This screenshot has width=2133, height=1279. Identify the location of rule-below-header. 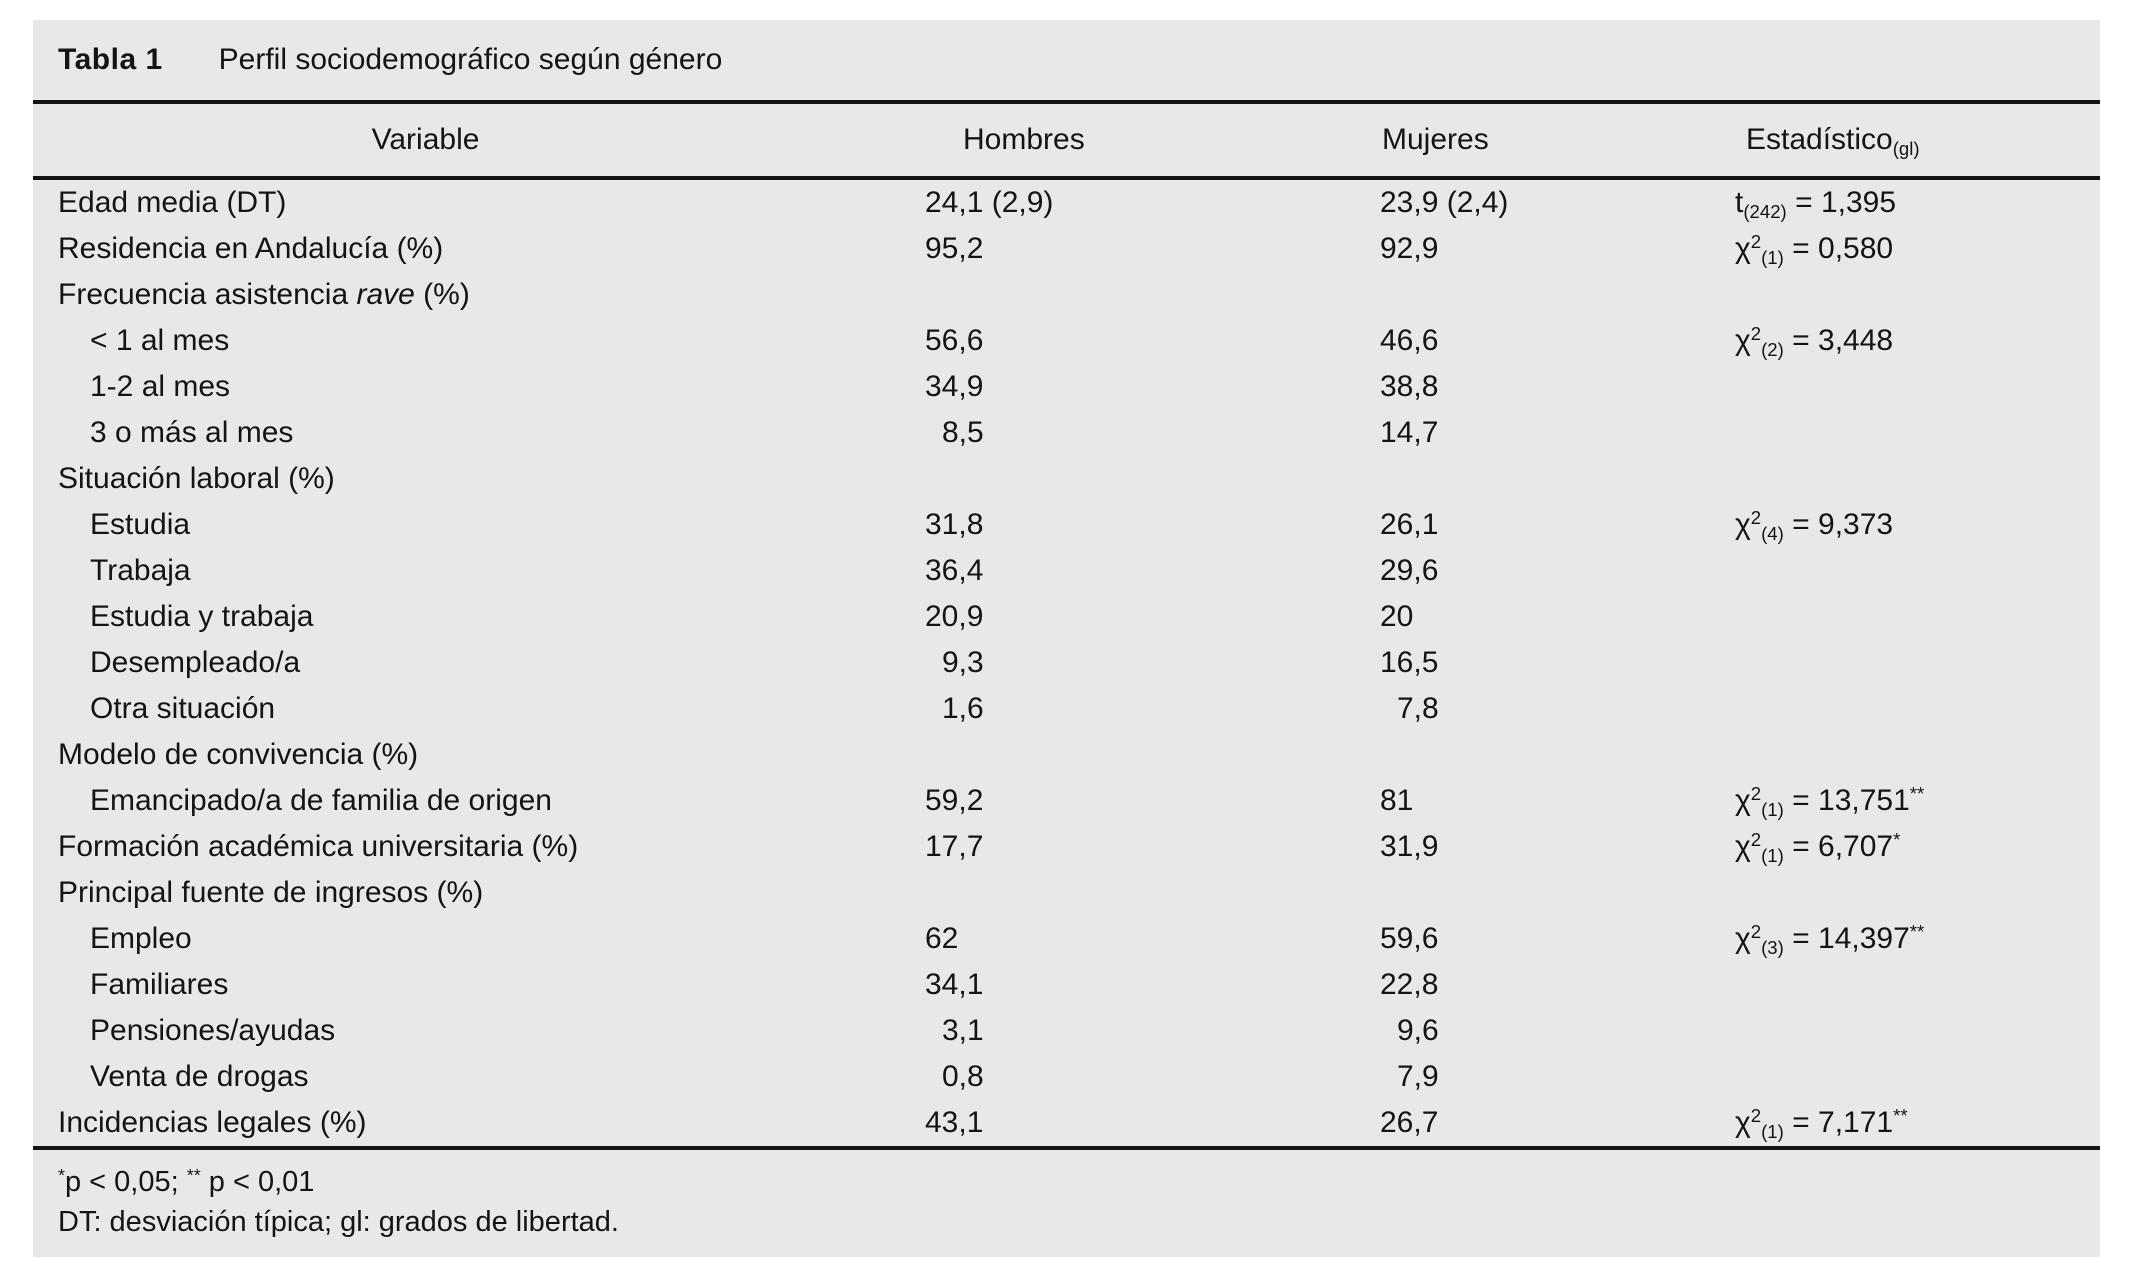
(1066, 178).